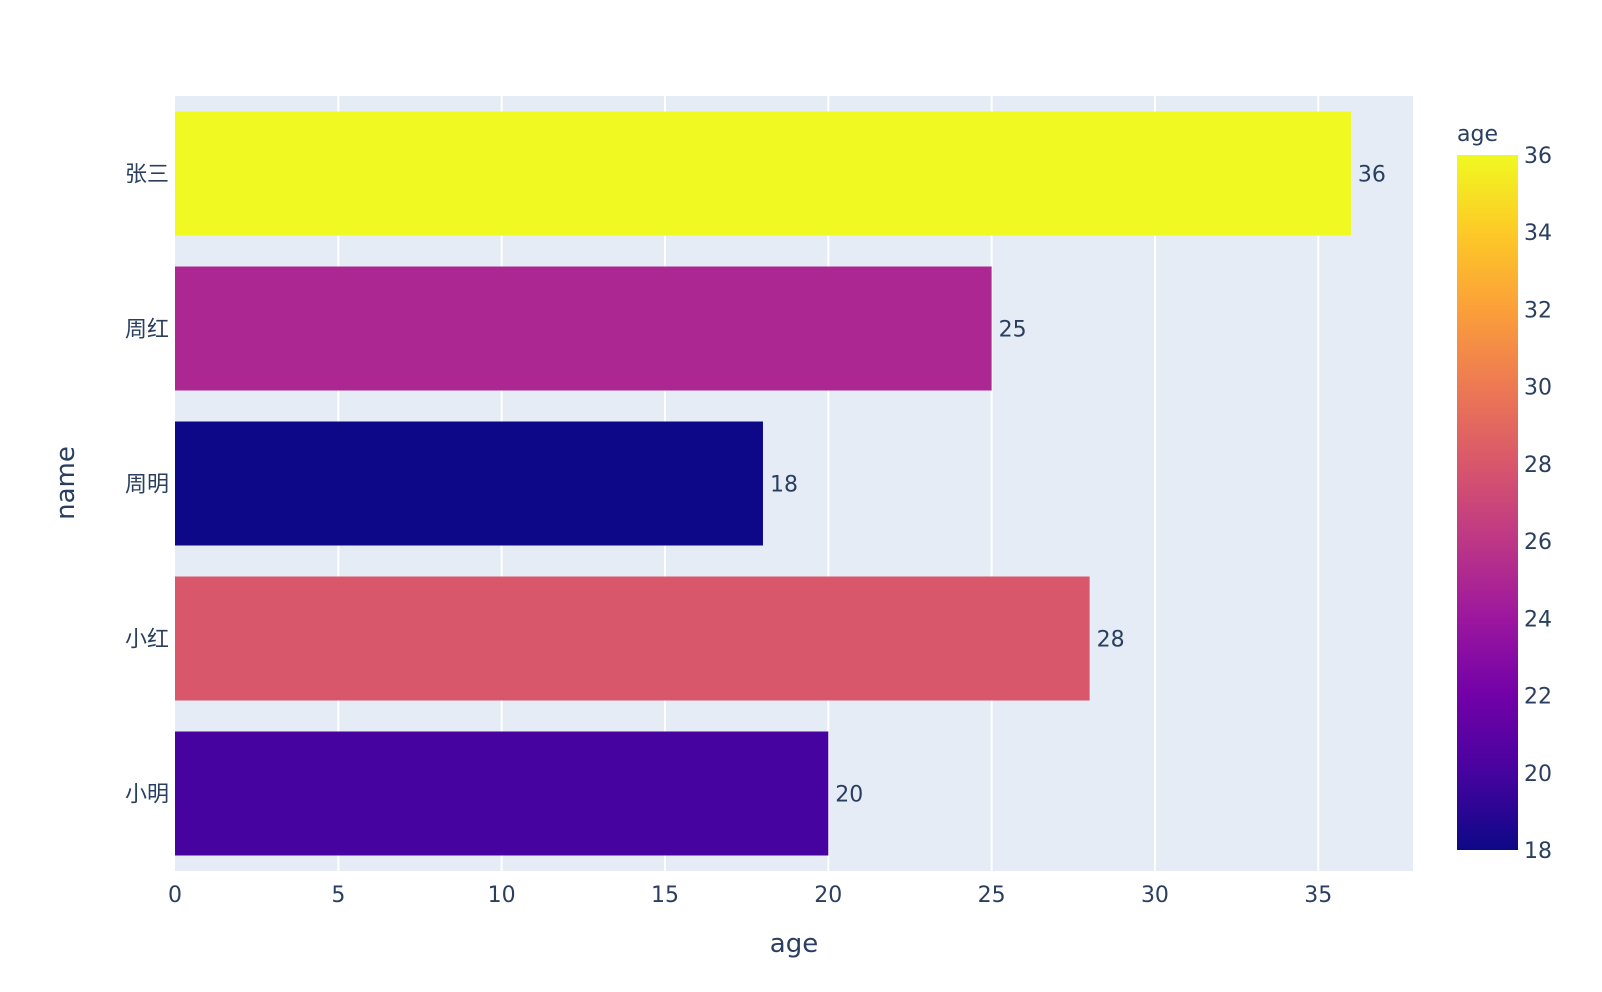 The height and width of the screenshot is (992, 1602). Describe the element at coordinates (469, 483) in the screenshot. I see `bar-周明` at that location.